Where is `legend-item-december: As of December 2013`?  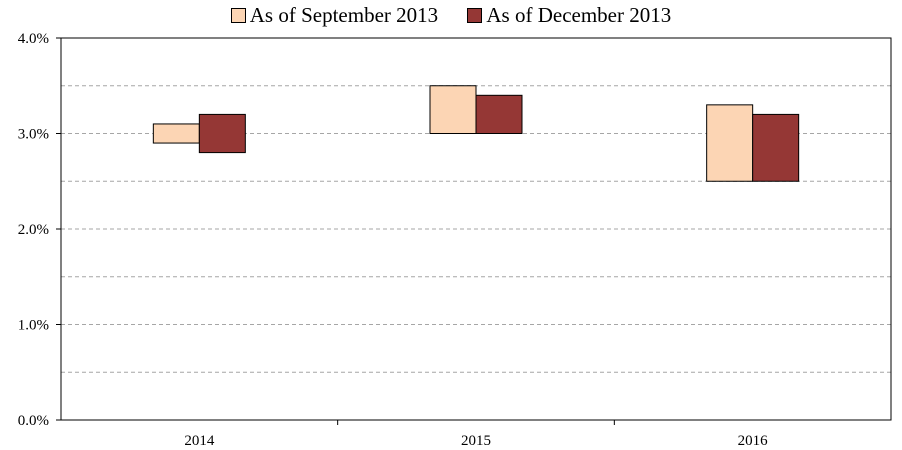
legend-item-december: As of December 2013 is located at coordinates (569, 15).